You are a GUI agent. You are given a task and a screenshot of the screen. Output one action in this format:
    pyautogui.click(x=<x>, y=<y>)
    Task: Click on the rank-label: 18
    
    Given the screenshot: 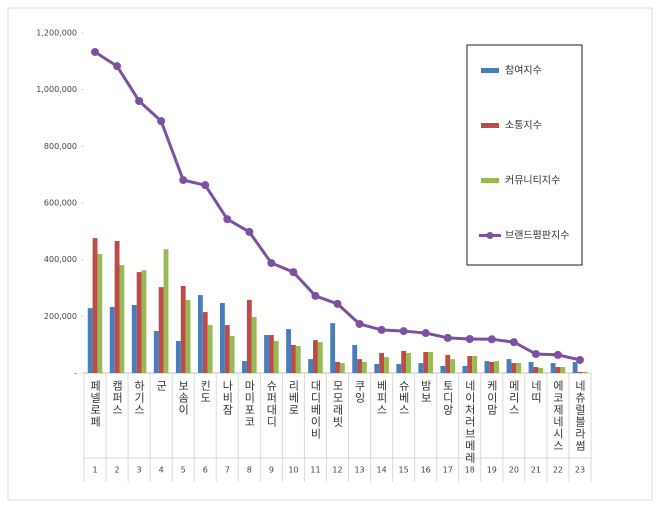 What is the action you would take?
    pyautogui.click(x=470, y=470)
    